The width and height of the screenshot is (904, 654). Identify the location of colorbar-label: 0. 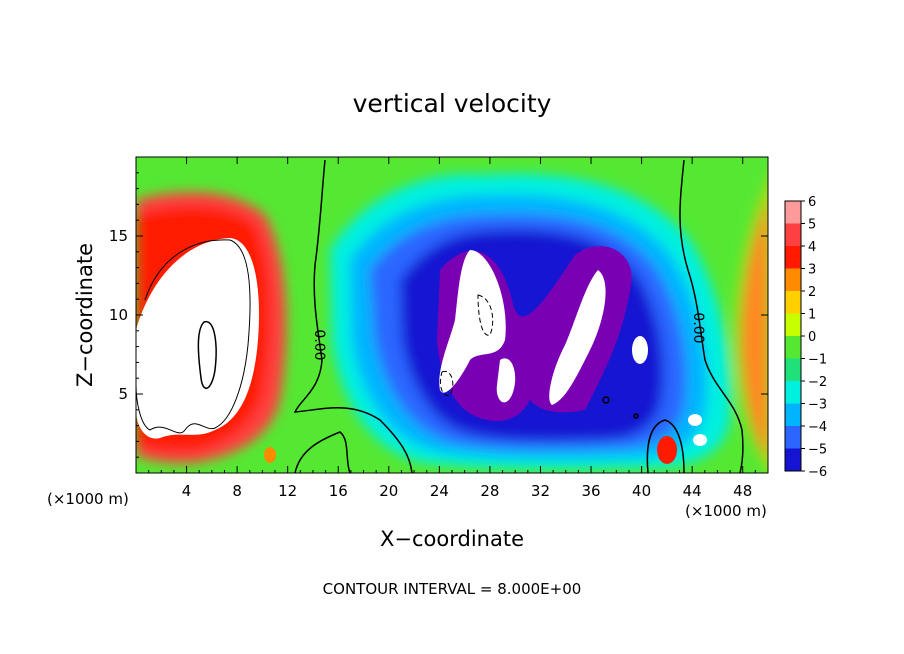
(812, 337).